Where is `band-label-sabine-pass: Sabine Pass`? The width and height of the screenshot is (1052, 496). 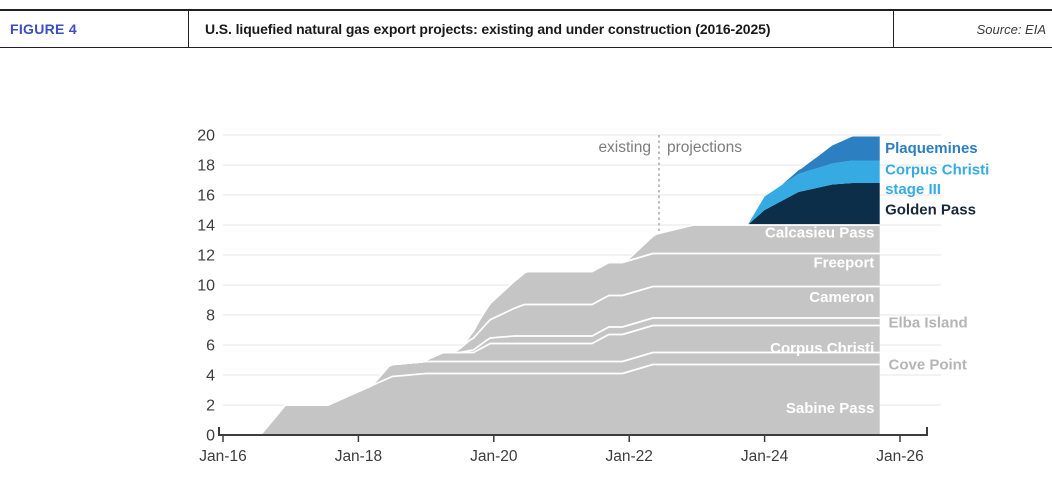
band-label-sabine-pass: Sabine Pass is located at coordinates (830, 408).